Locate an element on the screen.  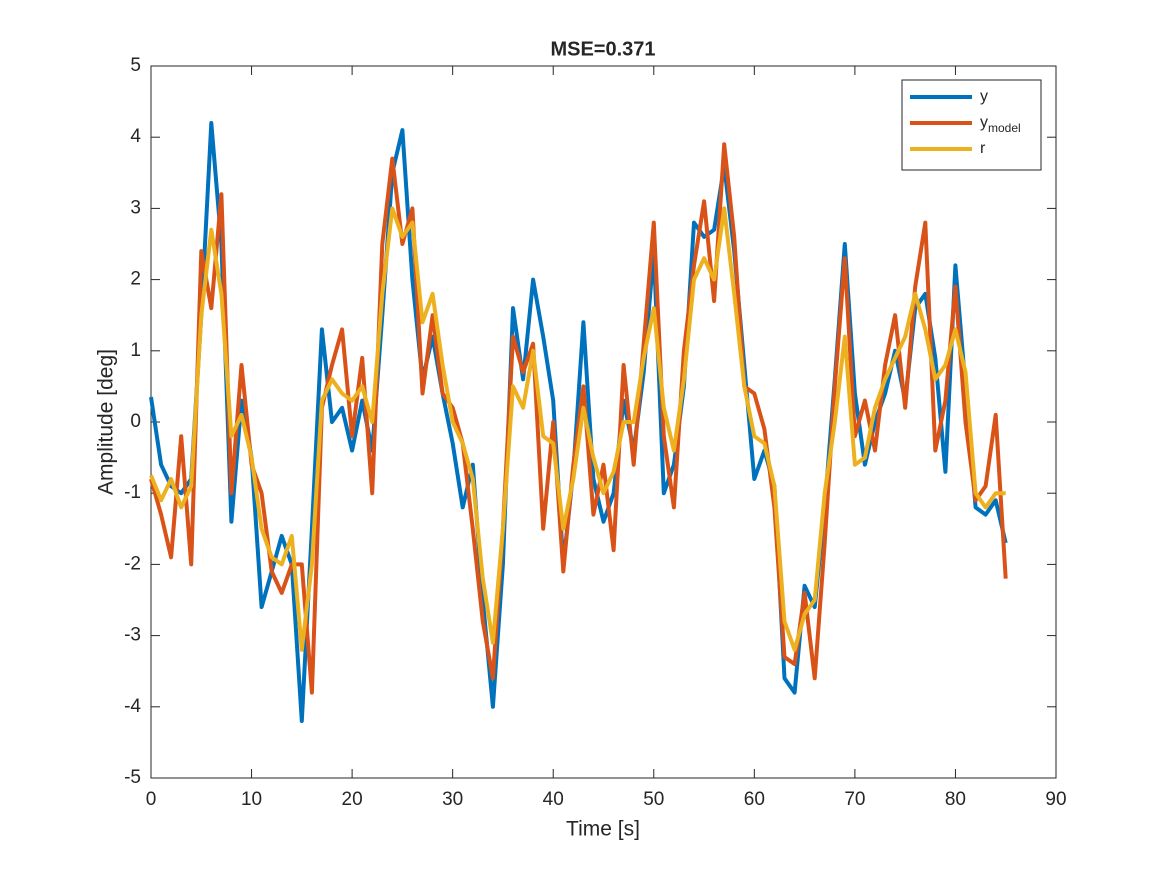
y-axis-label: Amplitude [deg] is located at coordinates (106, 422).